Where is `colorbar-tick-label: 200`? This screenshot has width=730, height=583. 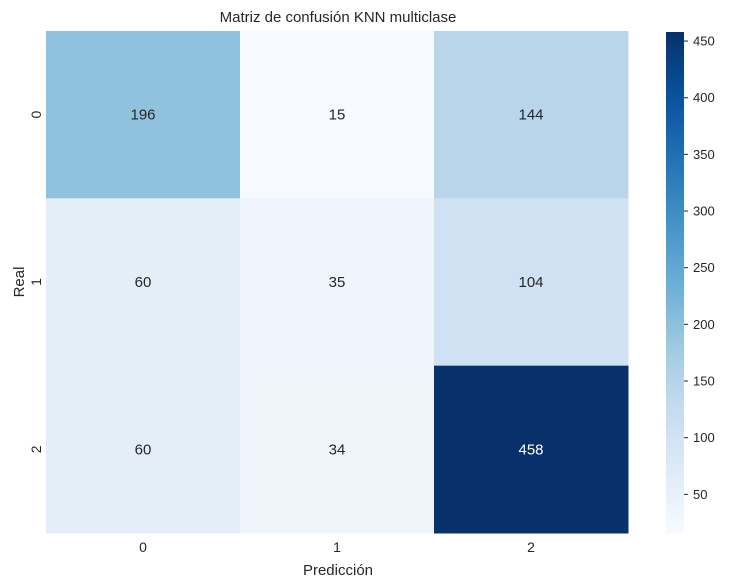
colorbar-tick-label: 200 is located at coordinates (704, 324).